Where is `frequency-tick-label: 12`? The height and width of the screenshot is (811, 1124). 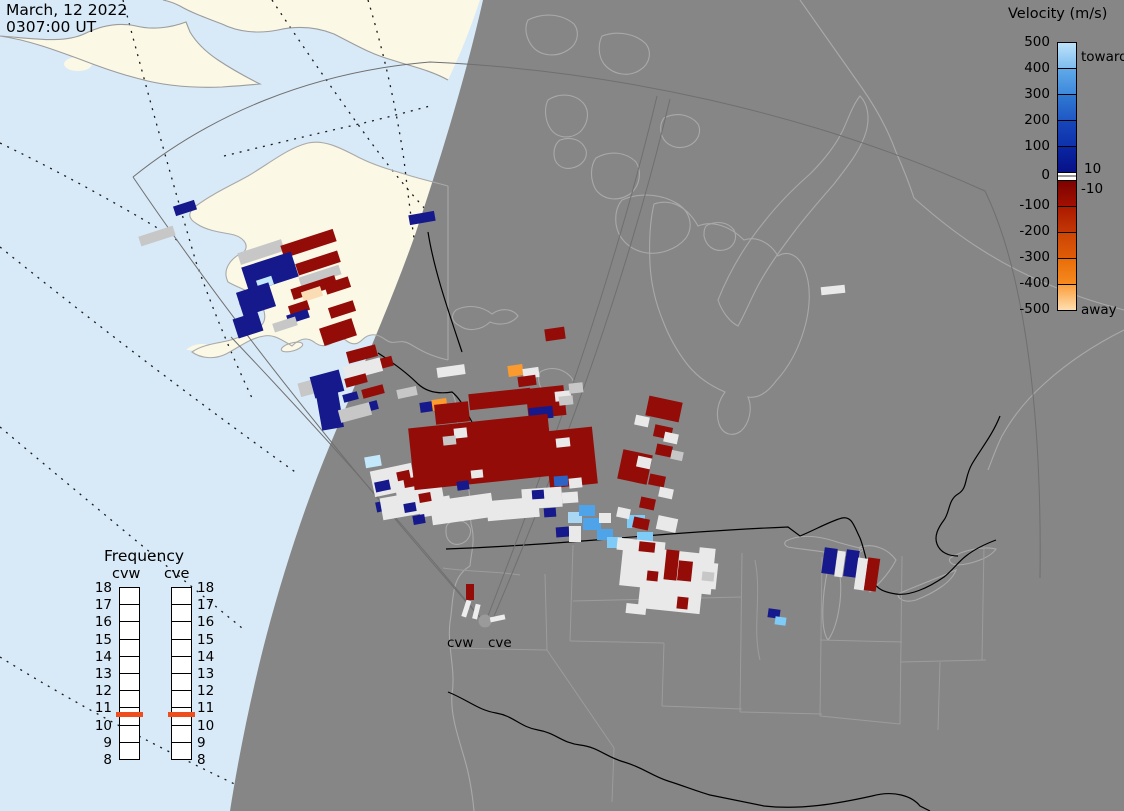 frequency-tick-label: 12 is located at coordinates (206, 691).